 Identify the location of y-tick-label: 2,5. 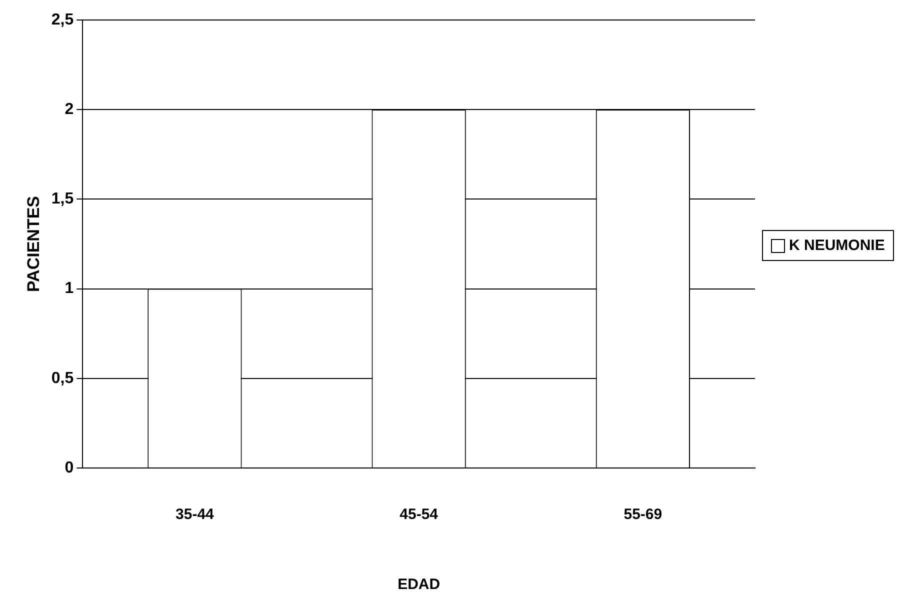
(62, 19).